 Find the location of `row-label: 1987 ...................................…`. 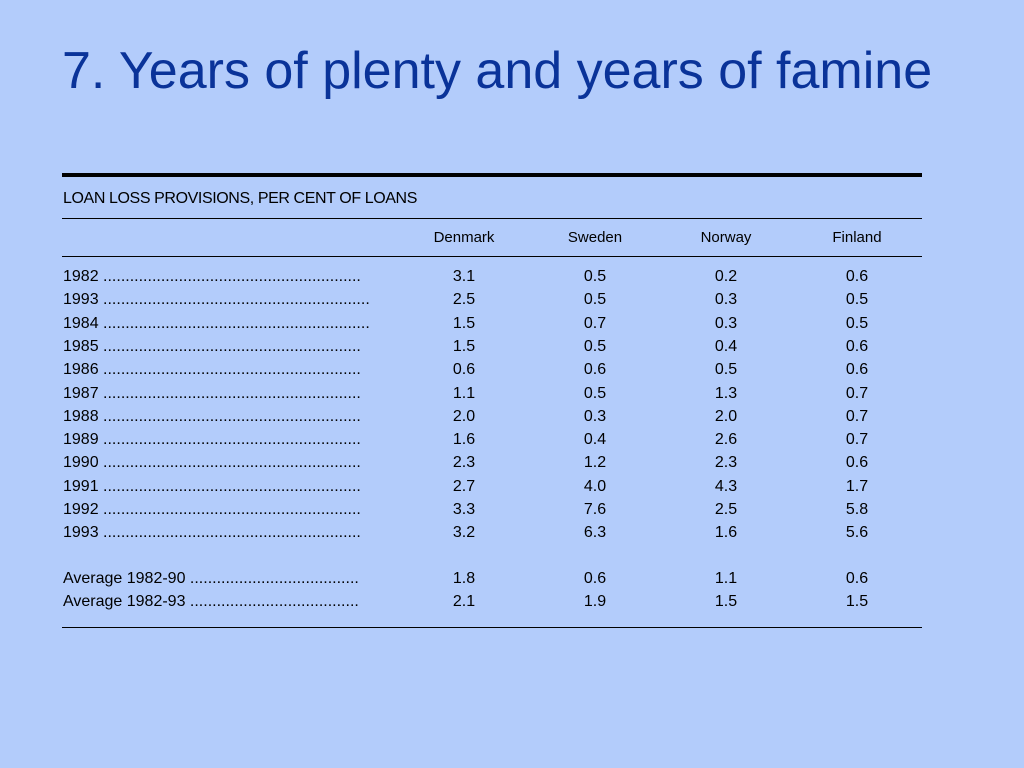

row-label: 1987 ...................................… is located at coordinates (212, 393).